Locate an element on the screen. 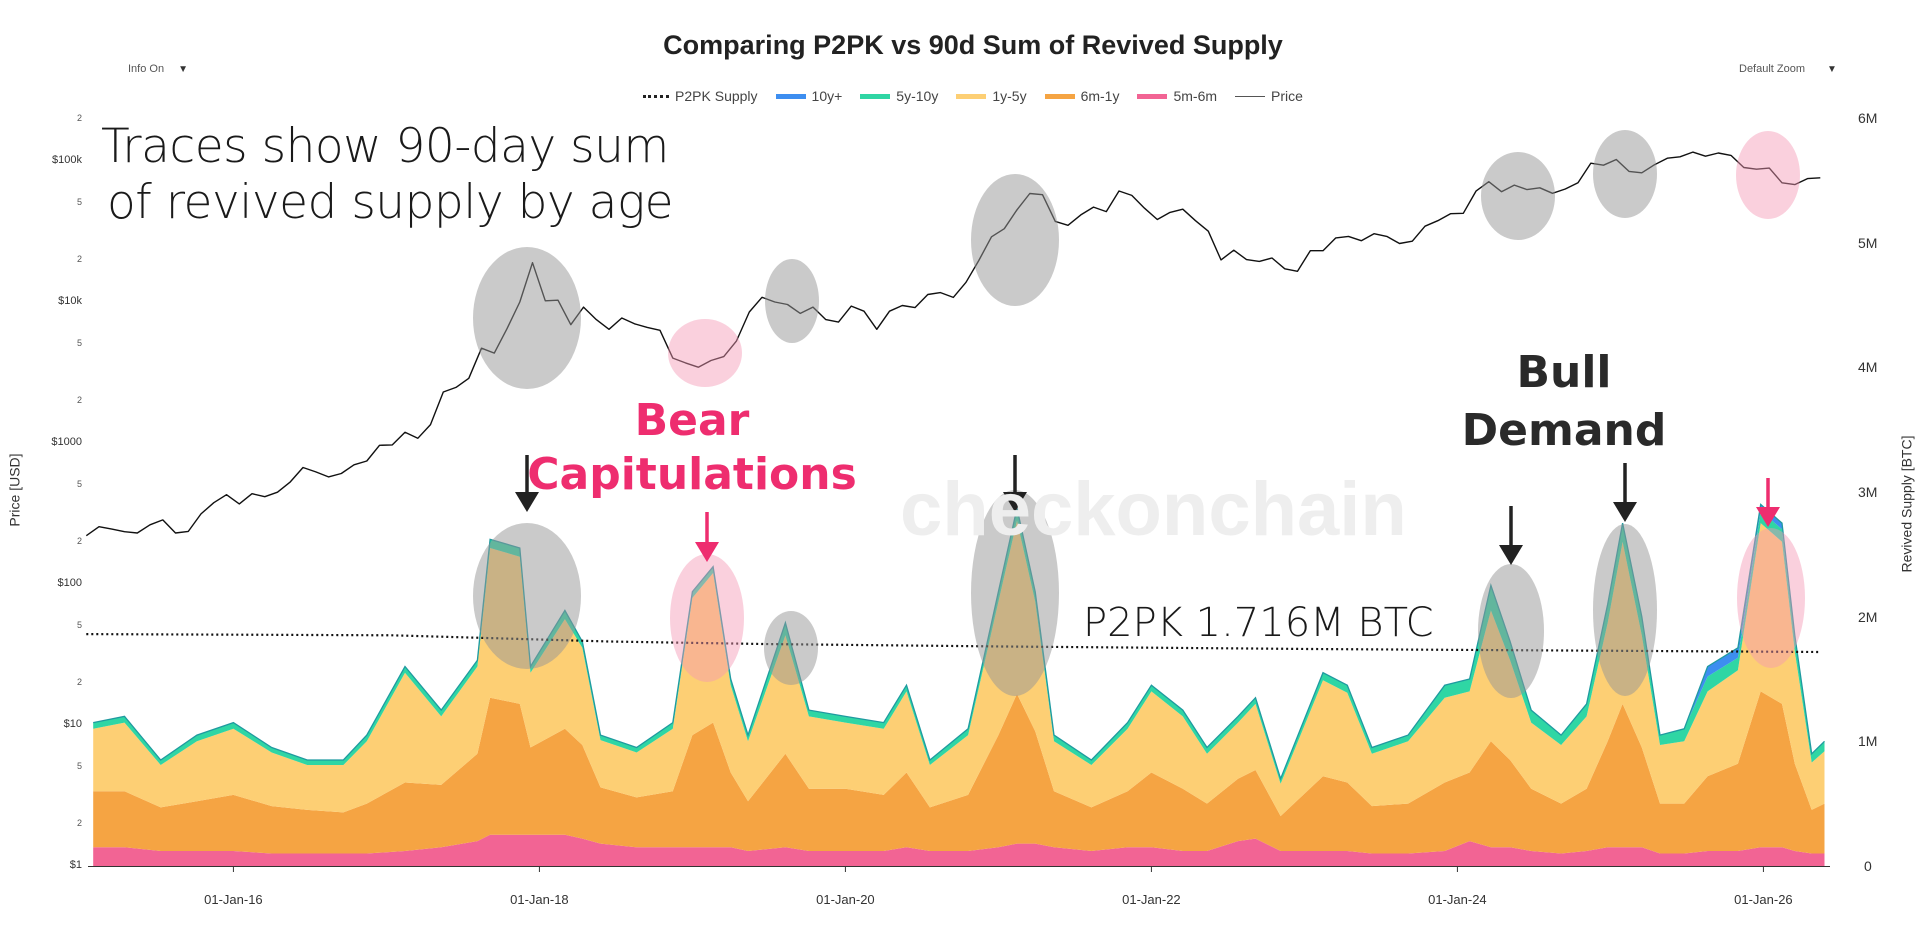 This screenshot has height=932, width=1920. legend-label: 5m-6m is located at coordinates (1195, 96).